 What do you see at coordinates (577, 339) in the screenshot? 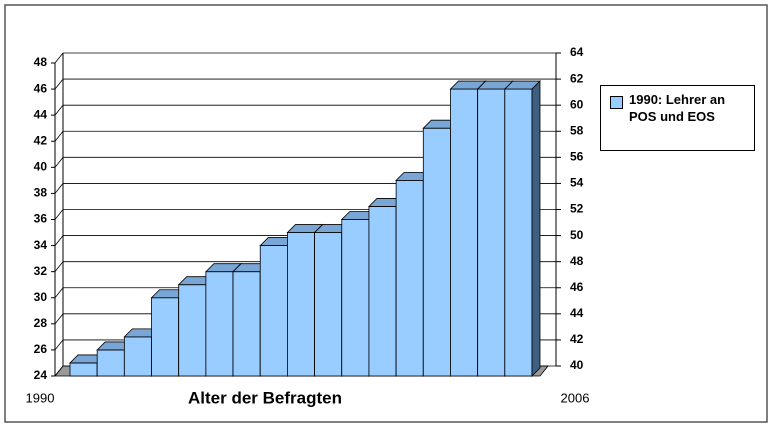
I see `y2-tick-label: 42` at bounding box center [577, 339].